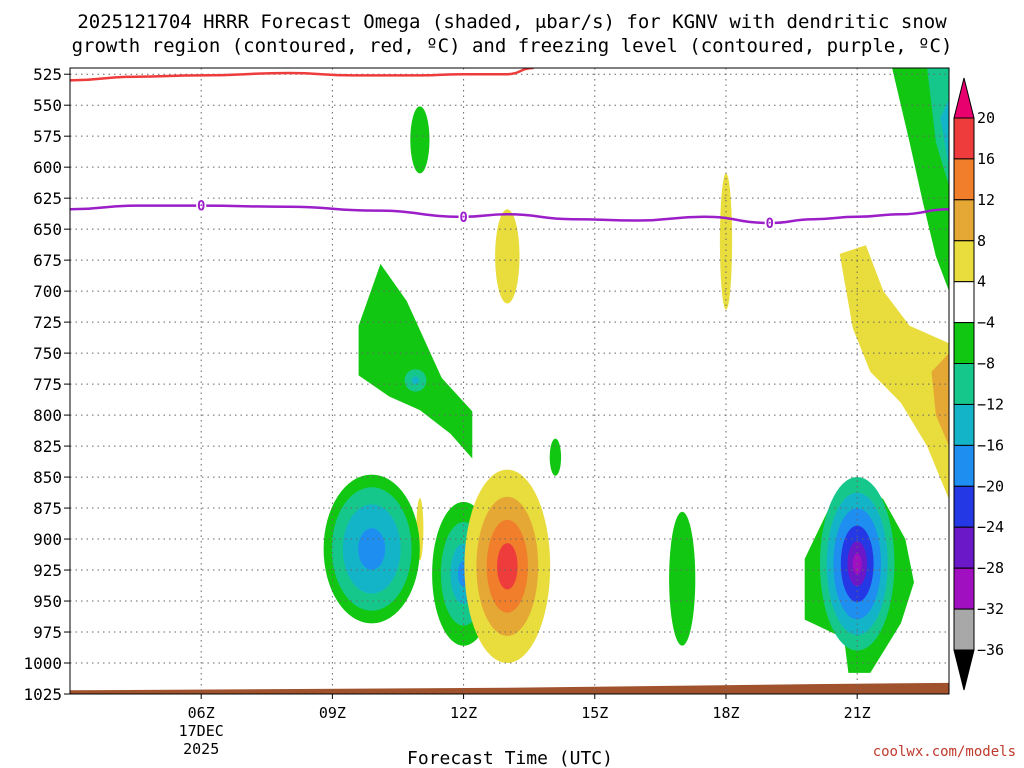 This screenshot has width=1024, height=768. I want to click on colorbar-label-9: −20, so click(990, 486).